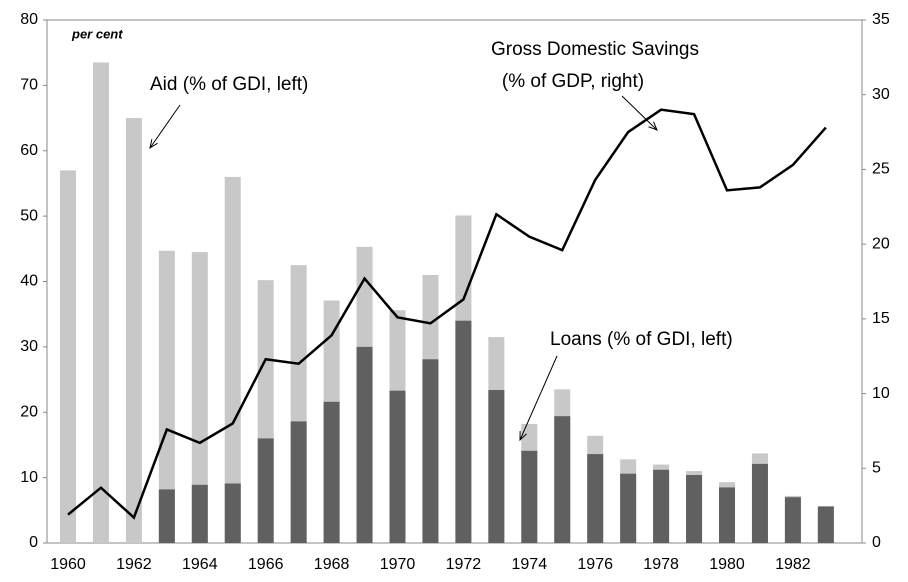 The image size is (908, 582). What do you see at coordinates (134, 564) in the screenshot?
I see `x-tick-label: 1962` at bounding box center [134, 564].